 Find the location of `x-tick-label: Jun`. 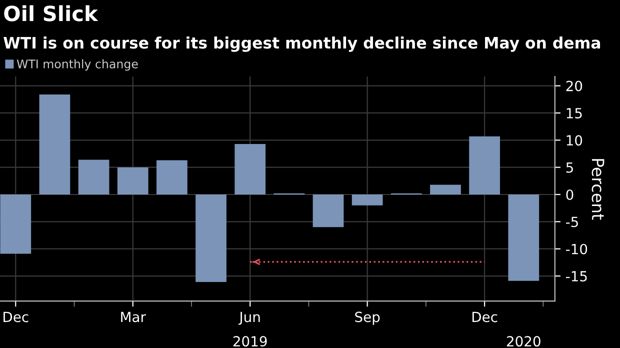

x-tick-label: Jun is located at coordinates (249, 318).